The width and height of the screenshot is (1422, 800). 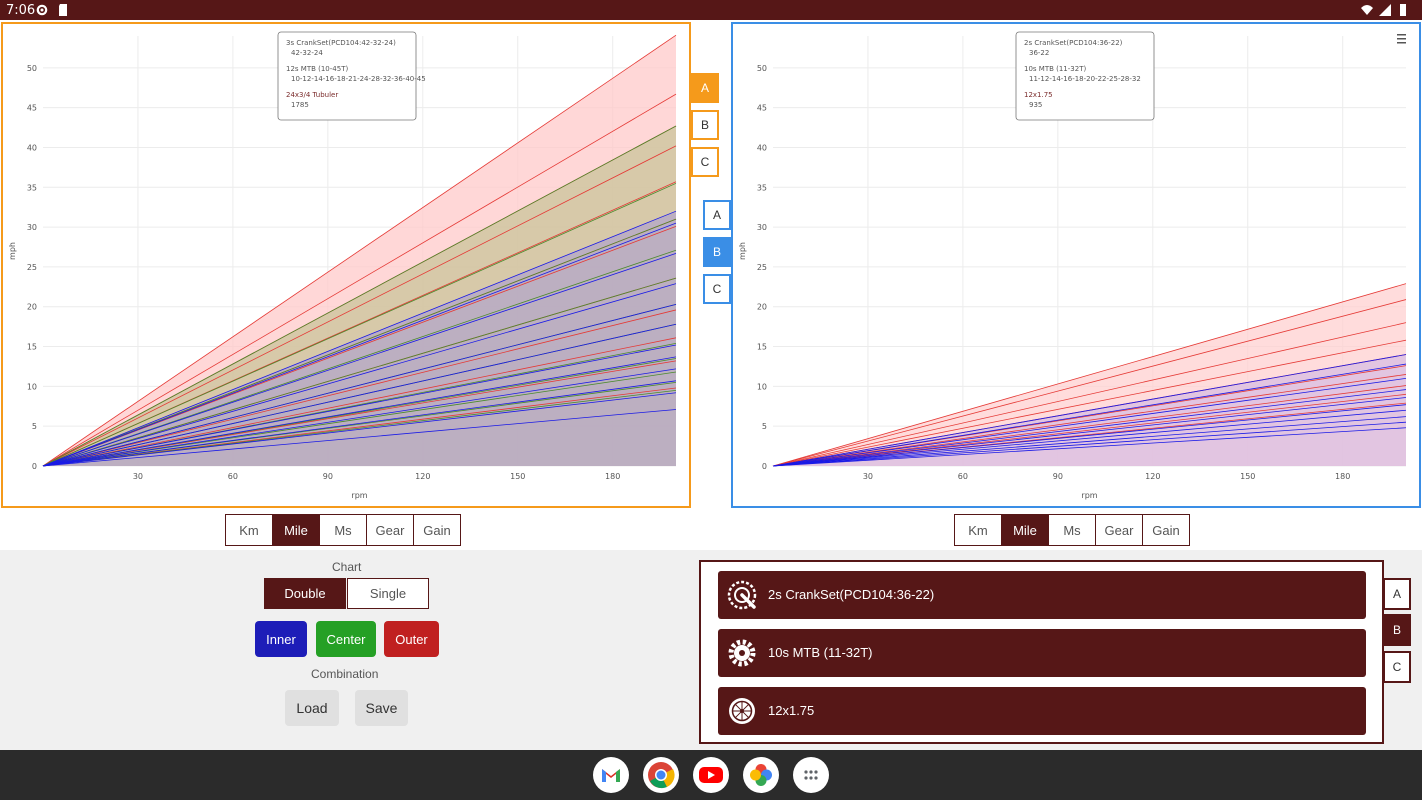 What do you see at coordinates (1397, 594) in the screenshot?
I see `component-option-a: A` at bounding box center [1397, 594].